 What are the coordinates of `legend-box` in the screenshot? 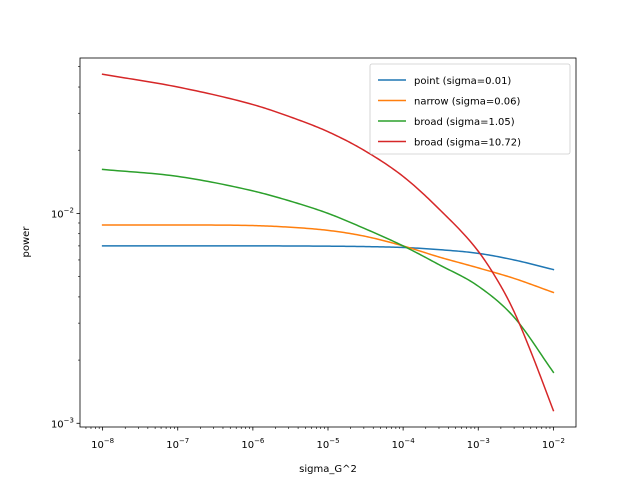 It's located at (470, 109).